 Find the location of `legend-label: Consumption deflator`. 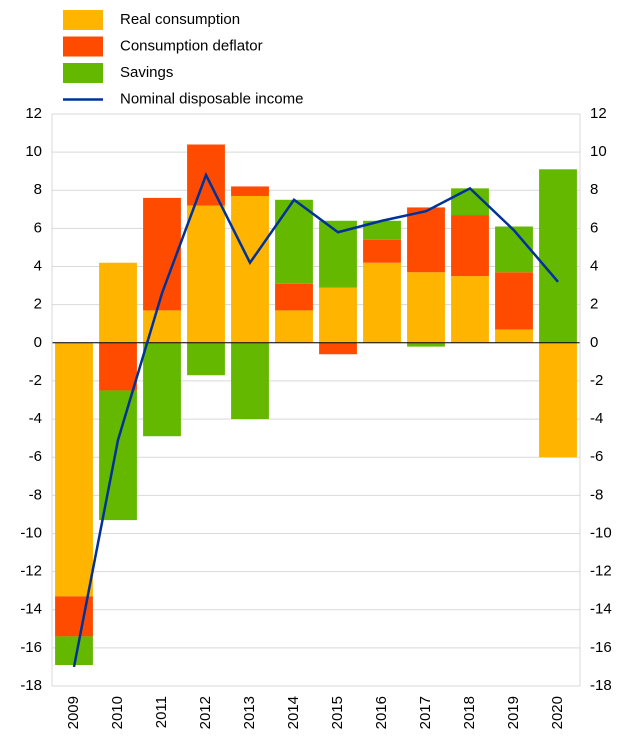

legend-label: Consumption deflator is located at coordinates (191, 45).